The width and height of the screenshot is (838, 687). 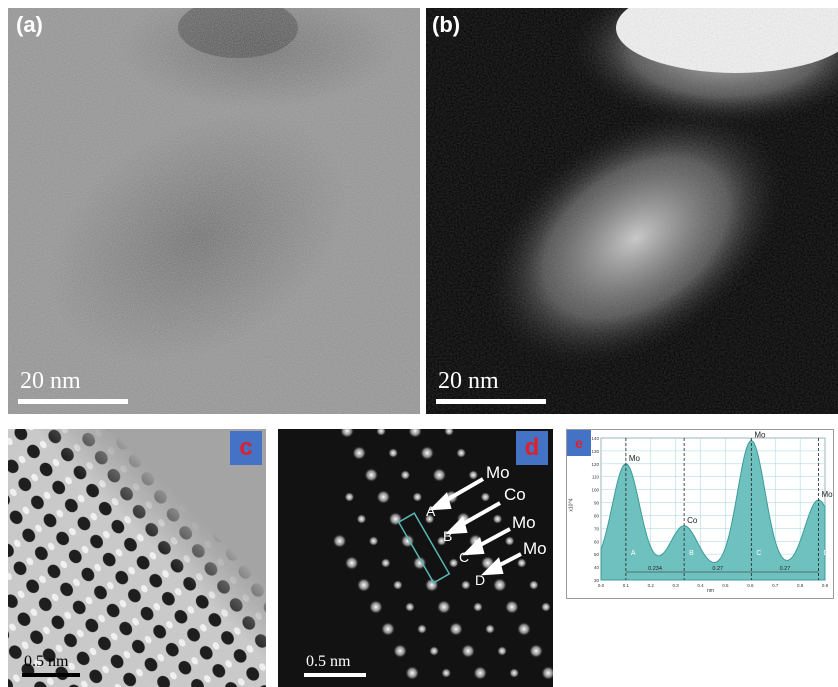 I want to click on arrow-c-head, so click(x=473, y=546).